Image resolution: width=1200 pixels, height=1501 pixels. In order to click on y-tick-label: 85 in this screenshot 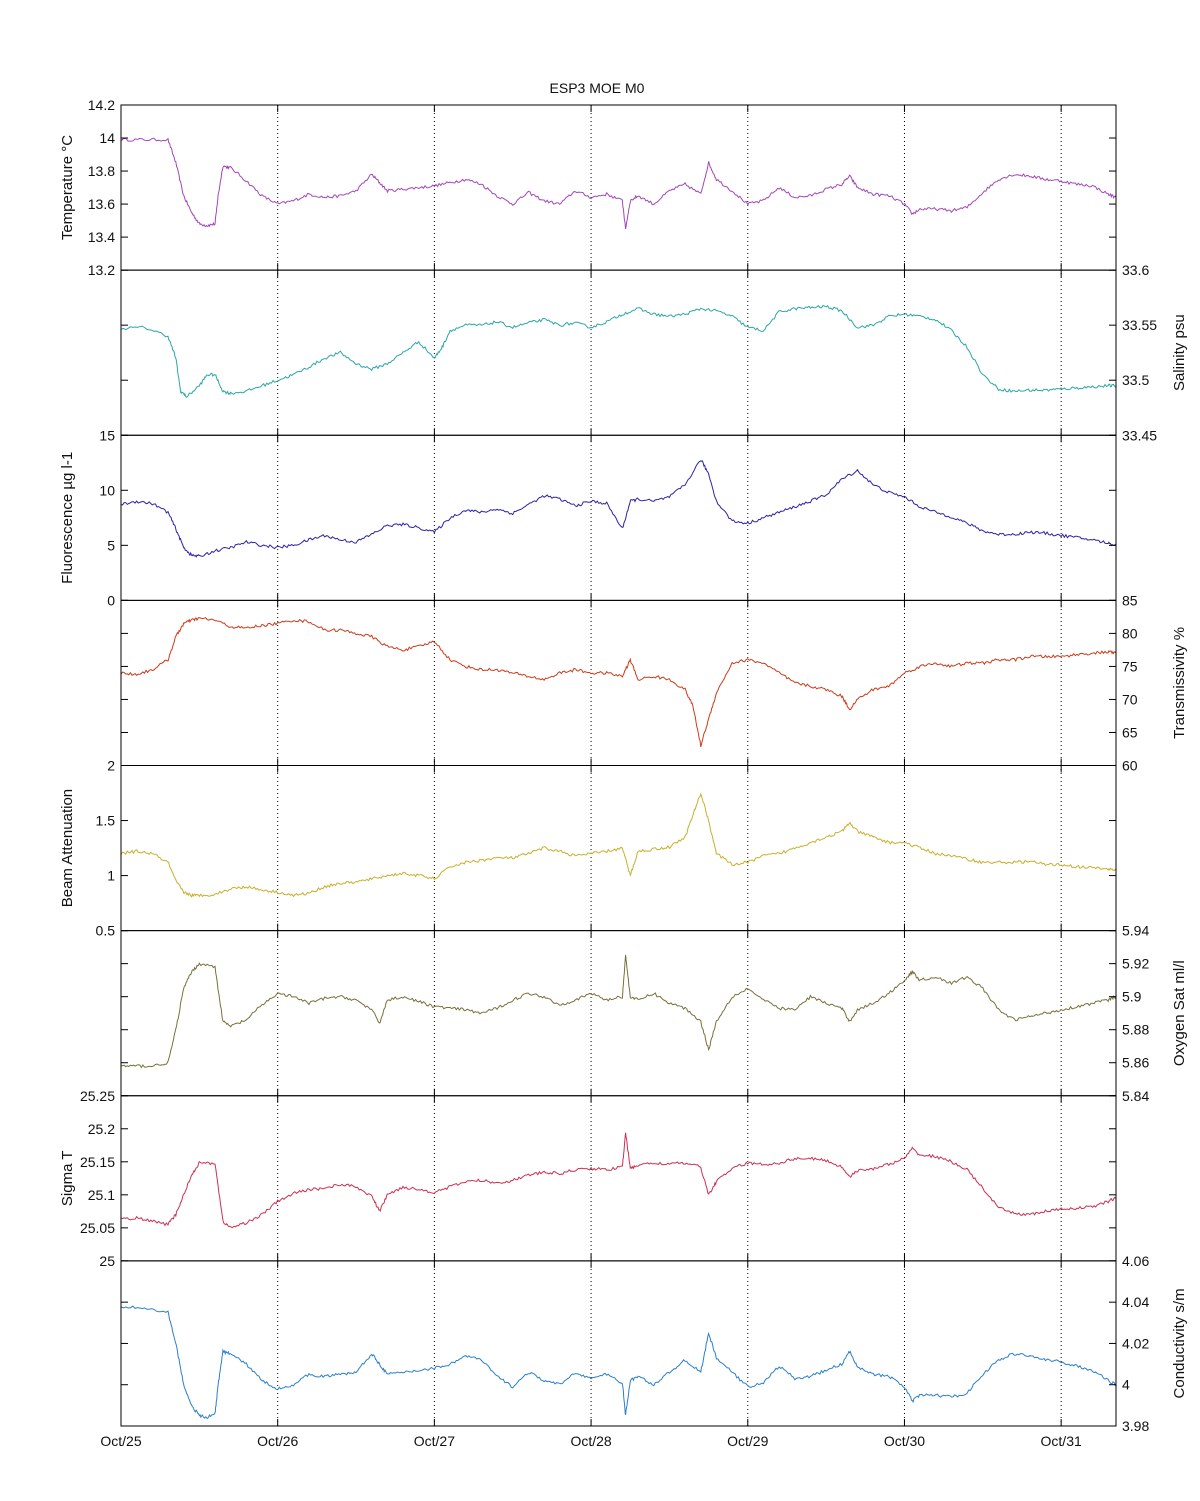, I will do `click(1130, 600)`.